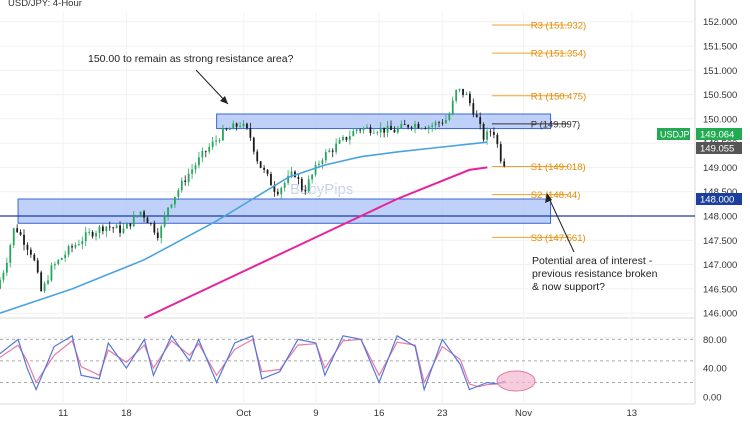  I want to click on stoch-k-line, so click(253, 363).